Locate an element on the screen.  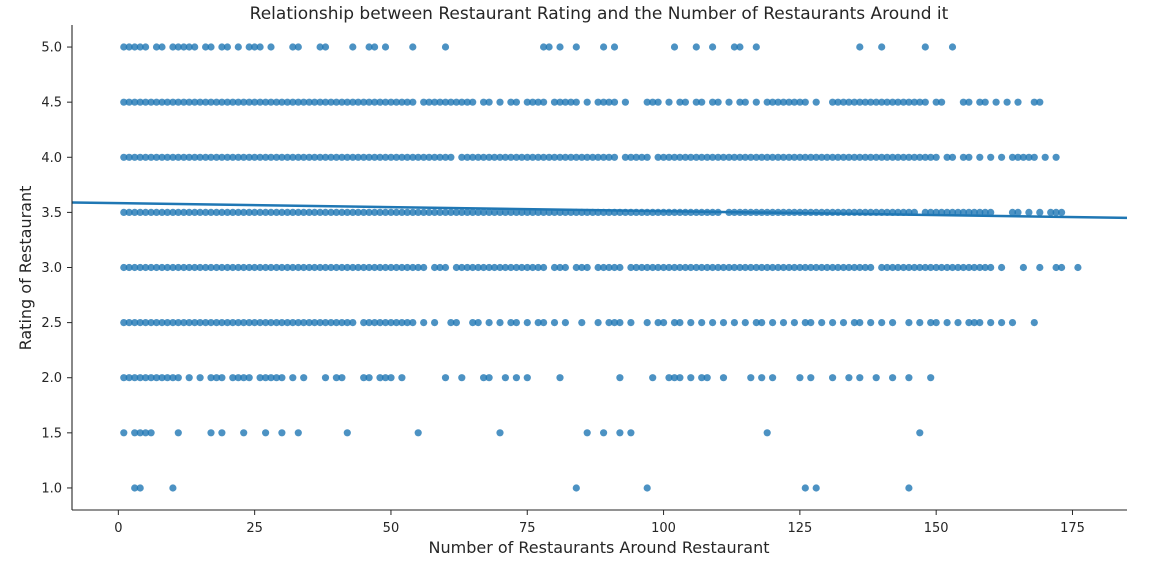
x-tick-label: 25 is located at coordinates (254, 528).